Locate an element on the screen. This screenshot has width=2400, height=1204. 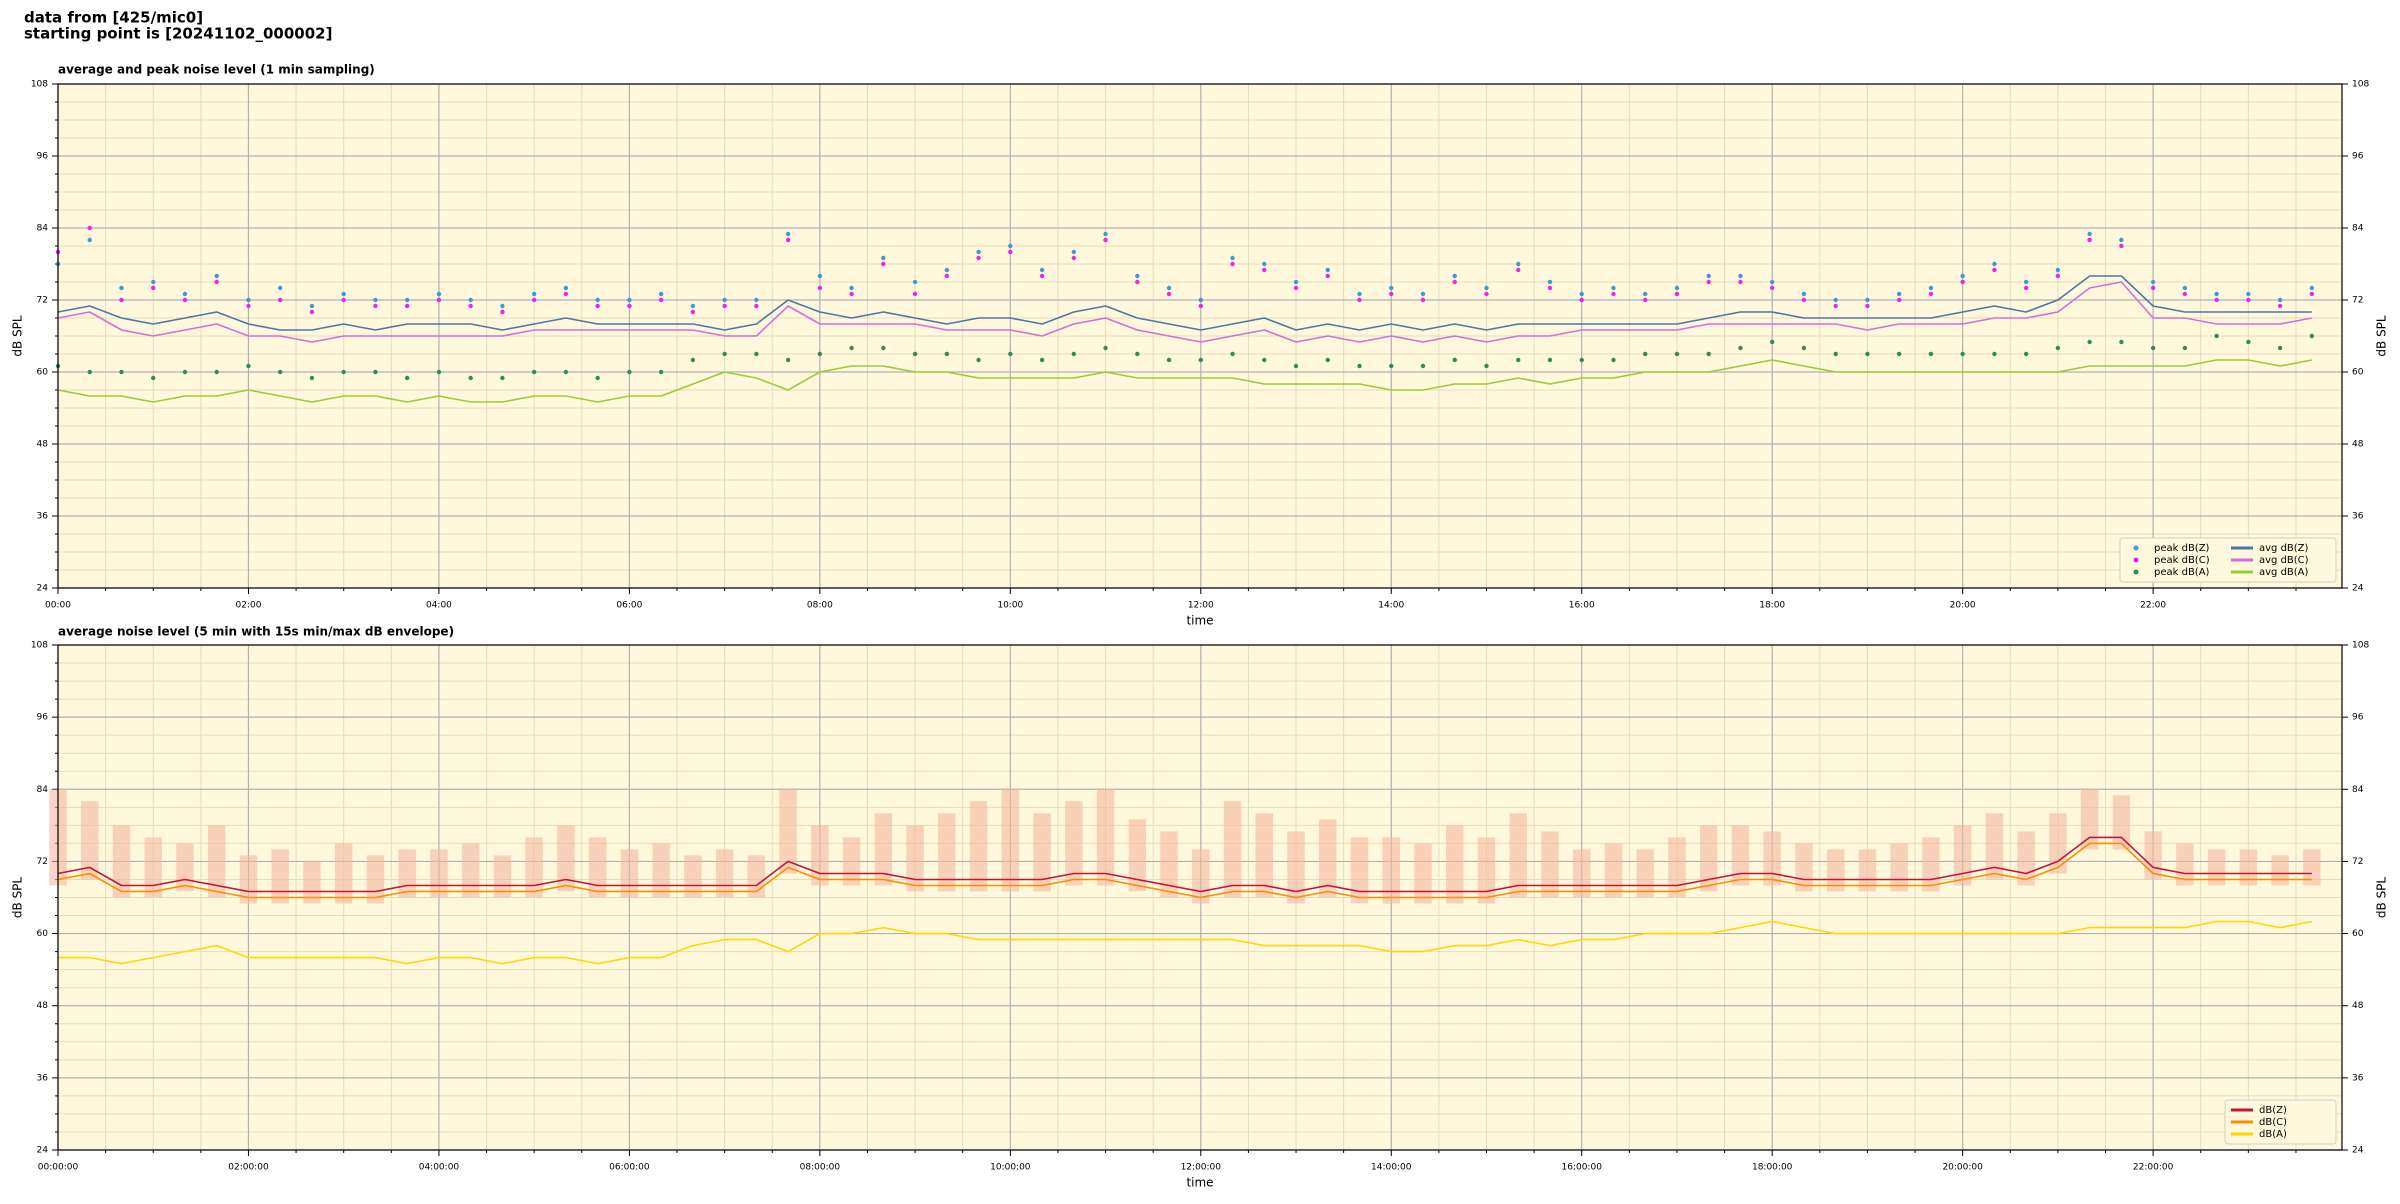
y2-axis-label: dB SPL is located at coordinates (2382, 898).